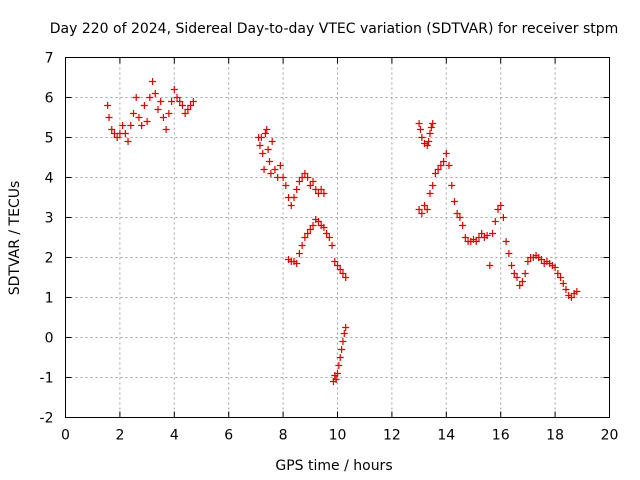  What do you see at coordinates (333, 466) in the screenshot?
I see `x-axis-label: GPS time / hours` at bounding box center [333, 466].